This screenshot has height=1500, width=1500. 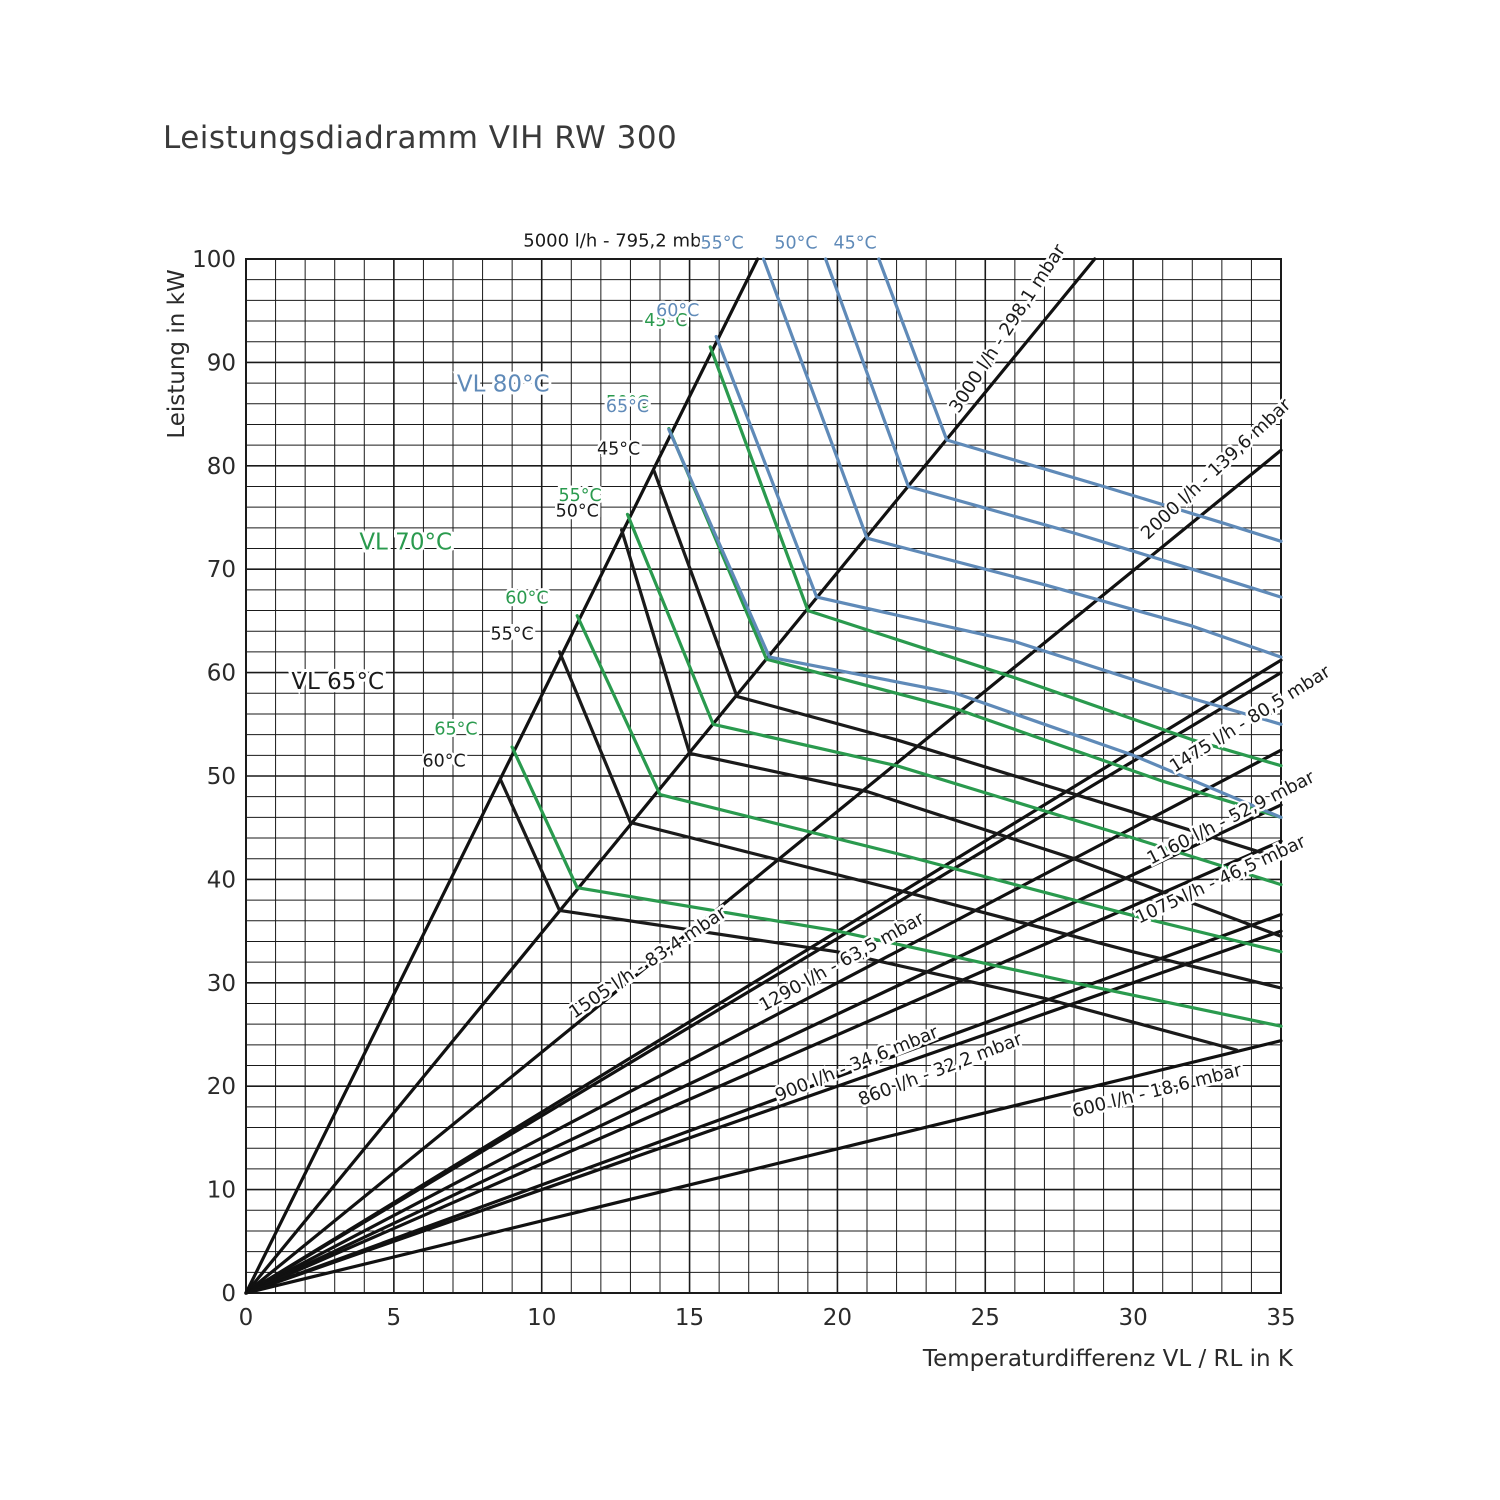 I want to click on x-axis-title: Temperaturdifferenz VL / RL in K, so click(x=1108, y=1359).